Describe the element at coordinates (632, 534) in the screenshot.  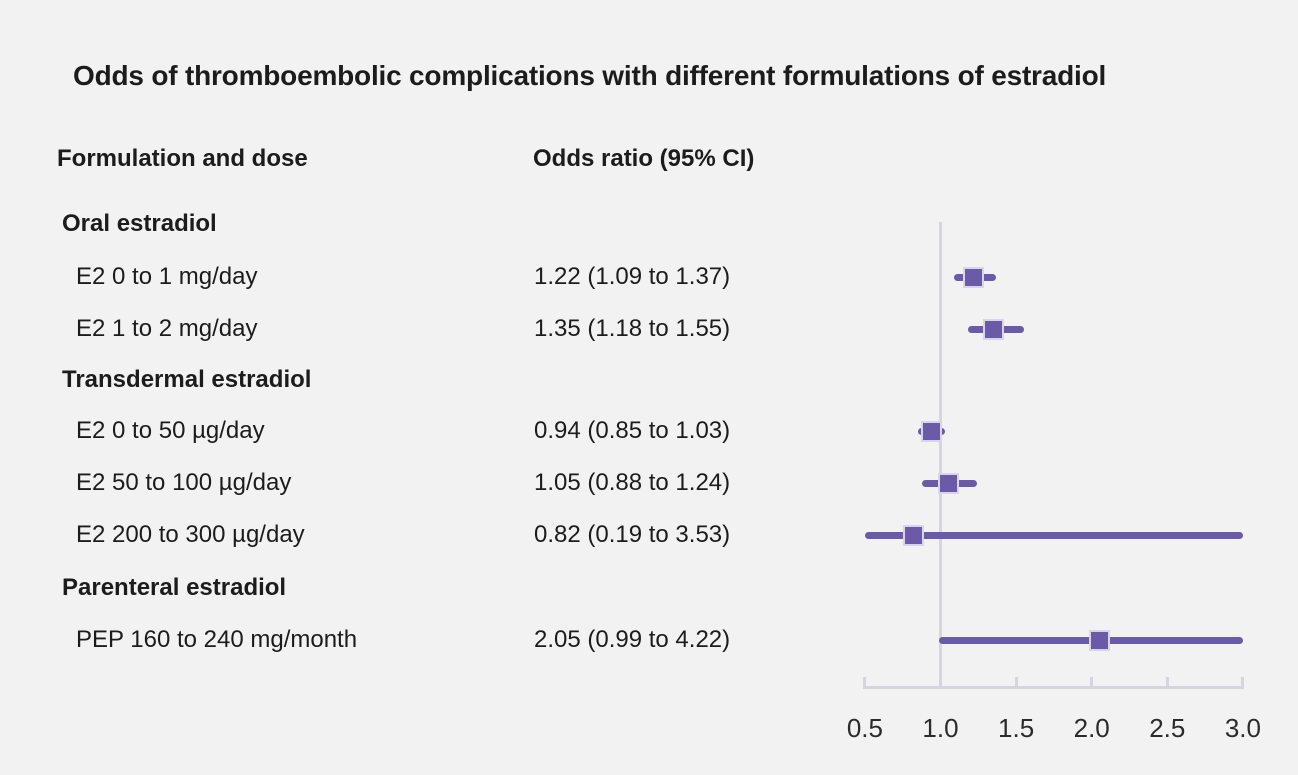
I see `row-odds-ratio: 0.82 (0.19 to 3.53)` at that location.